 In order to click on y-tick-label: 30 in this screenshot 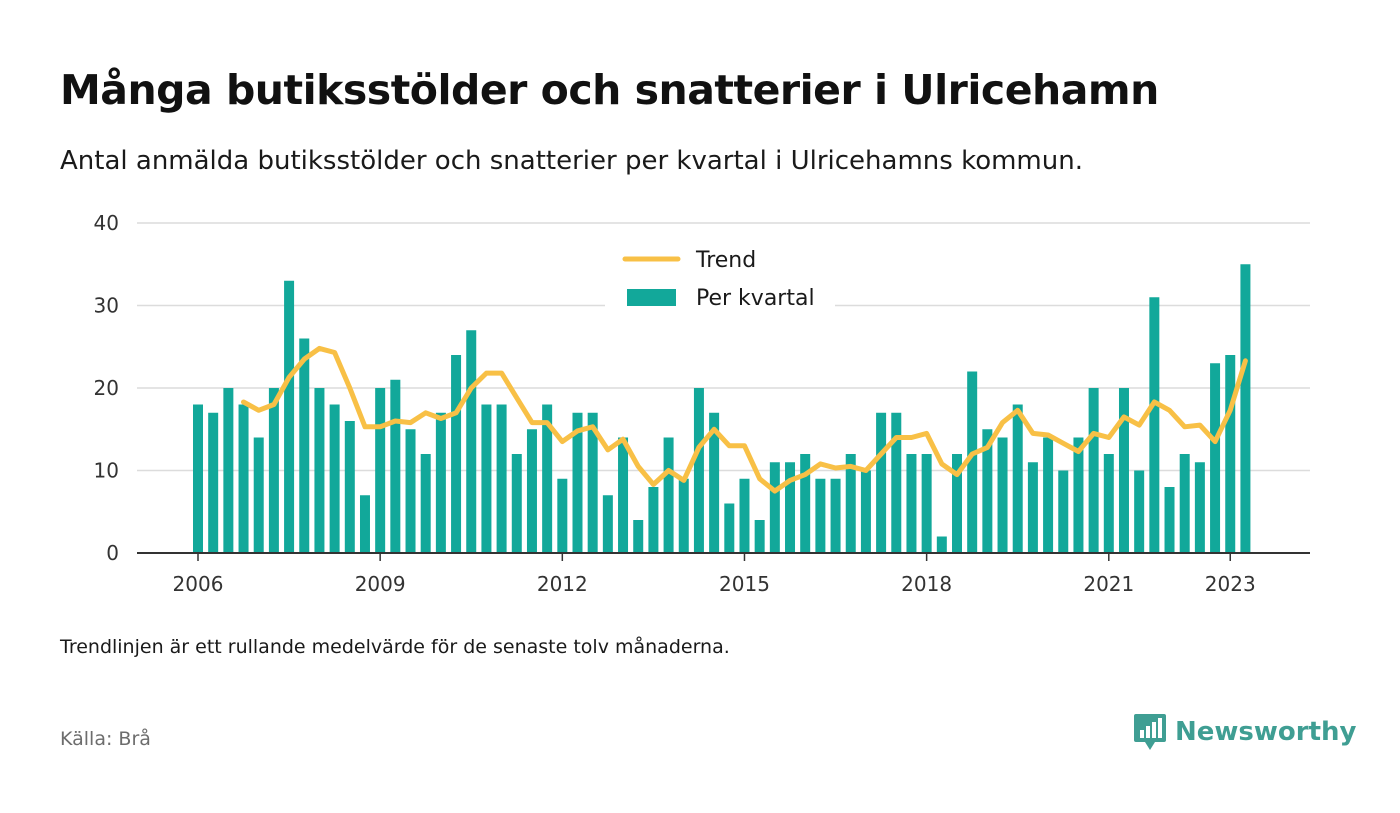, I will do `click(106, 306)`.